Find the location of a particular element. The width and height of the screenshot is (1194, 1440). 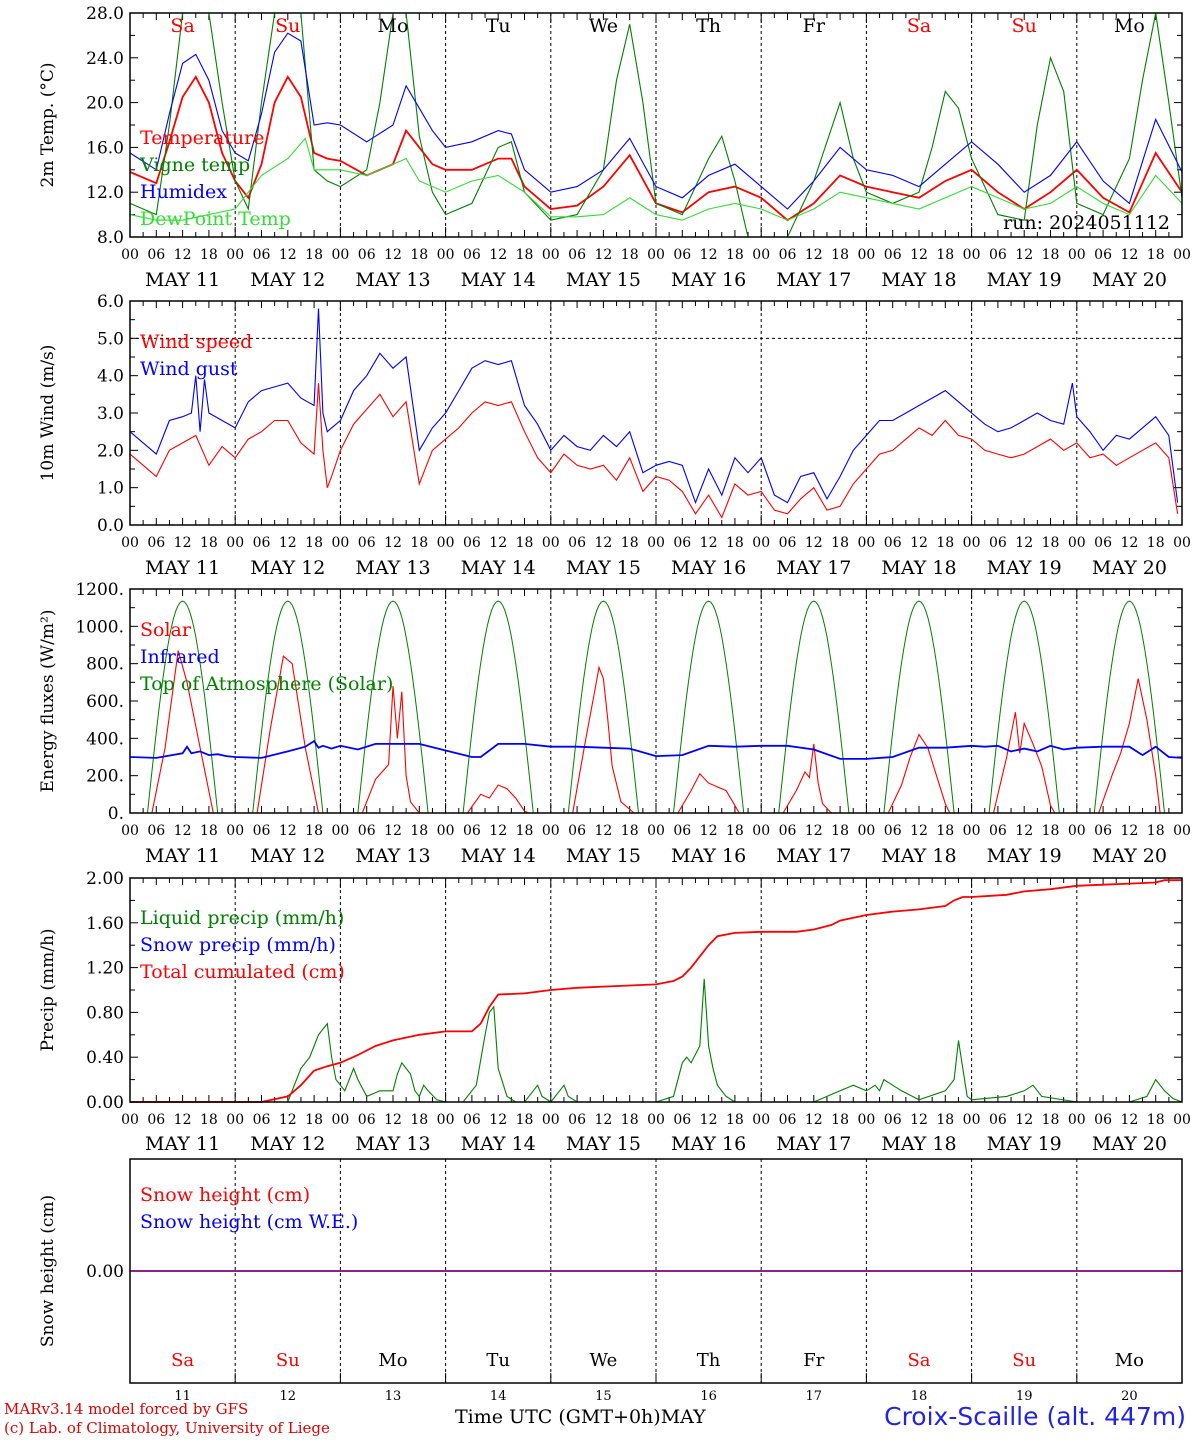

date-label: MAY 13 is located at coordinates (392, 568).